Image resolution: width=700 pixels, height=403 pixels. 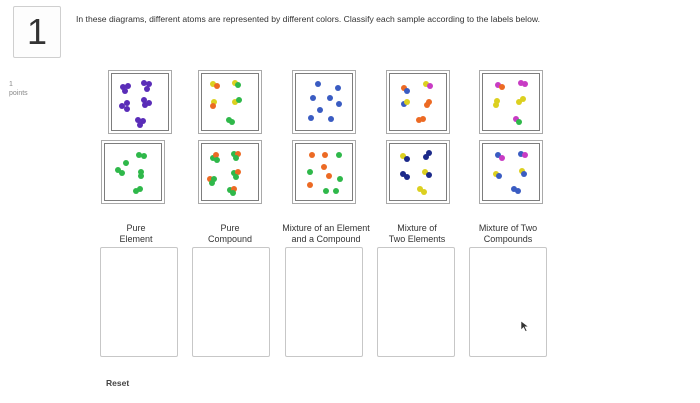 I want to click on category-label-pure-element: Pure Element, so click(x=136, y=233).